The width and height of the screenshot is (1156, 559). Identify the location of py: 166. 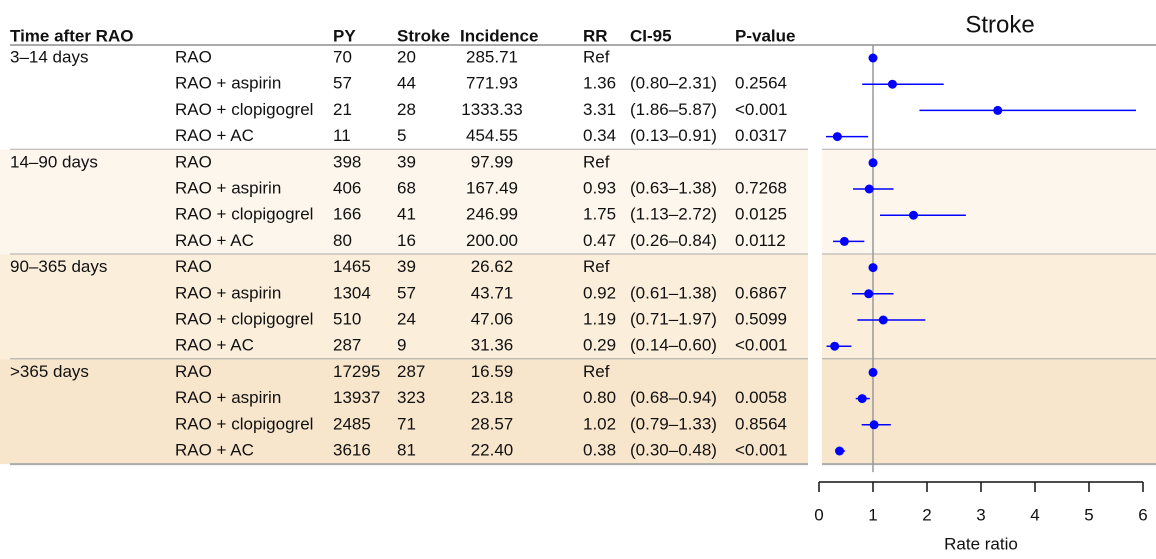
(347, 214).